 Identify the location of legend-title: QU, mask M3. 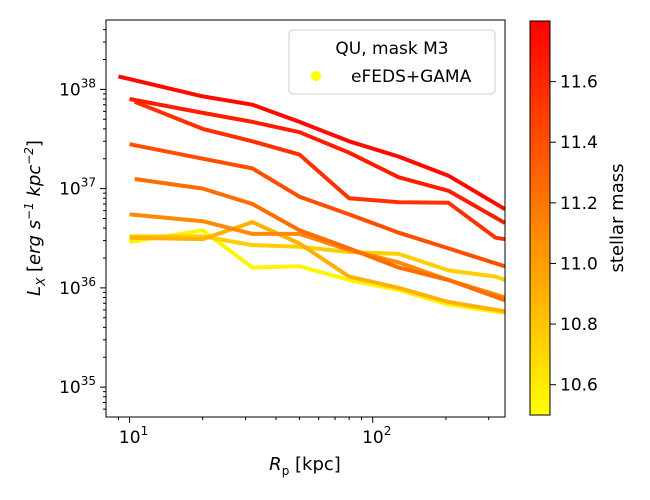
(391, 49).